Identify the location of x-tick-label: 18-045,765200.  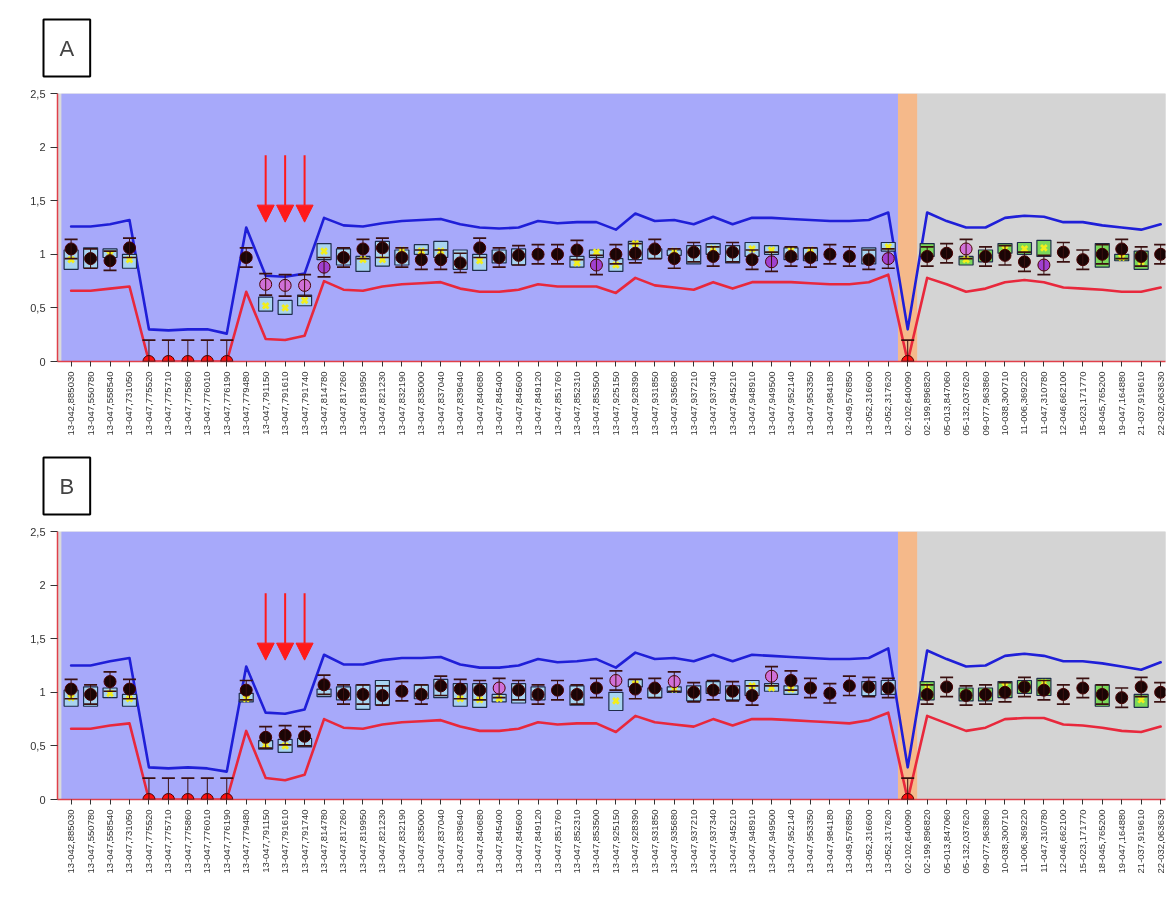
(1102, 841).